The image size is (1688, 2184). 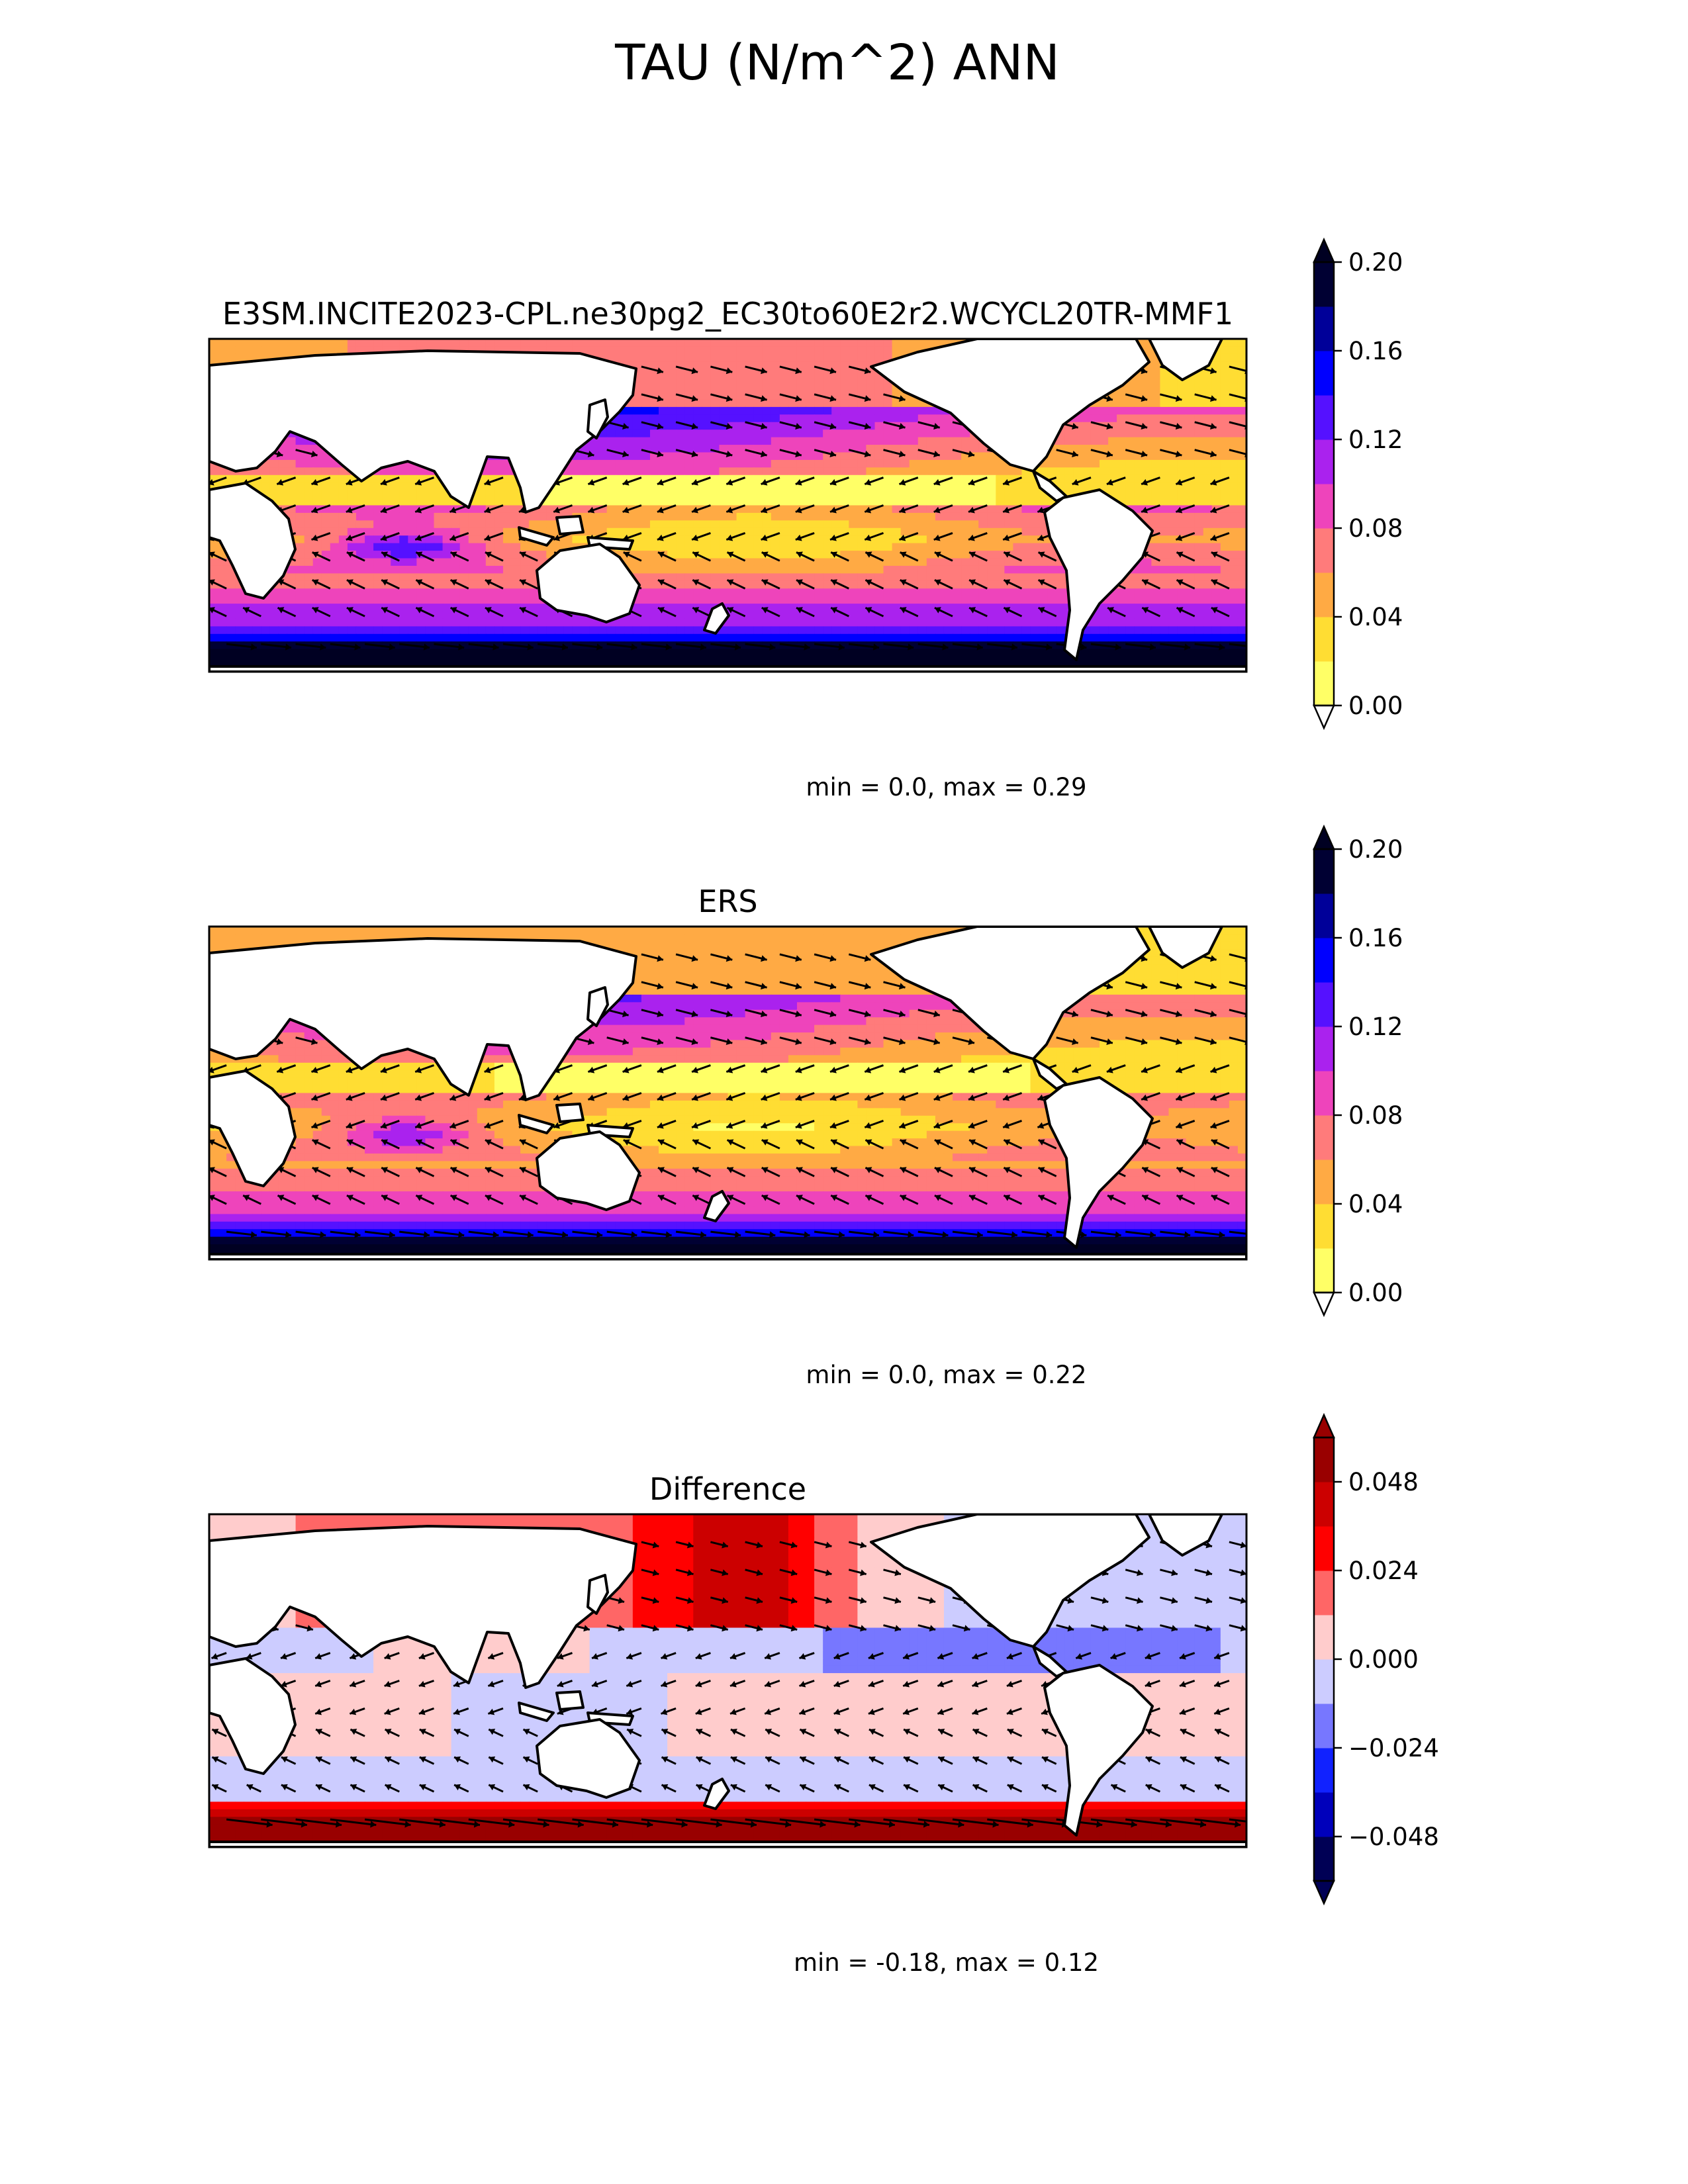 What do you see at coordinates (946, 787) in the screenshot?
I see `panel-1-stats: min = 0.0, max = 0.29` at bounding box center [946, 787].